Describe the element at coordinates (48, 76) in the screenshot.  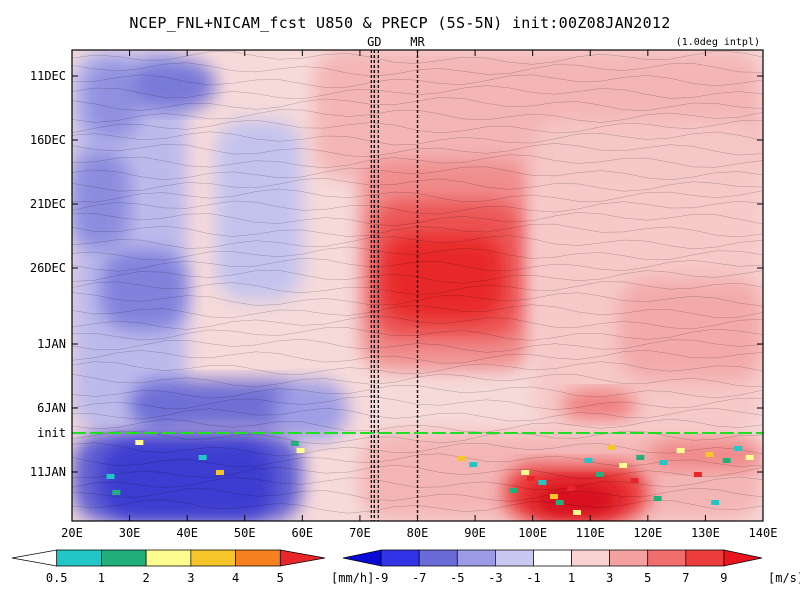
I see `y-tick-label: 11DEC` at that location.